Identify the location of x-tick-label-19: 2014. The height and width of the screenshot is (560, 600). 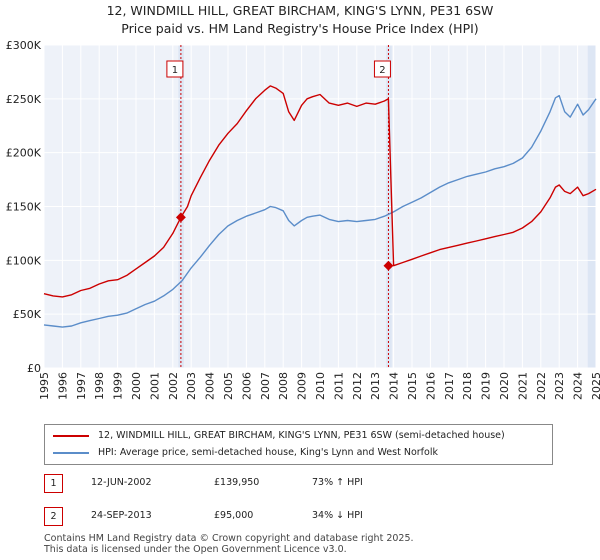
(394, 386).